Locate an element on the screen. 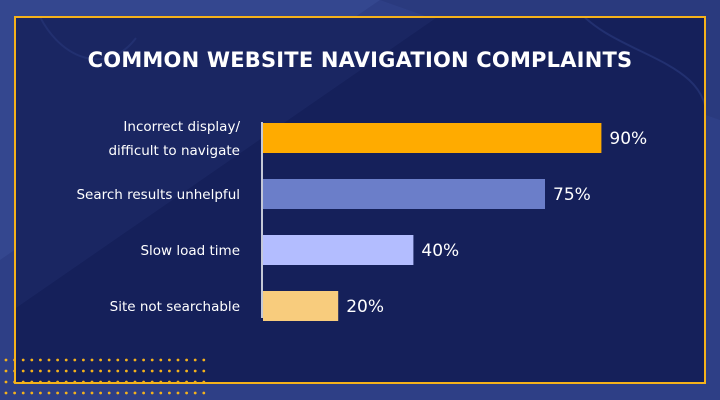 The image size is (720, 400). value-label-0: 90% is located at coordinates (628, 139).